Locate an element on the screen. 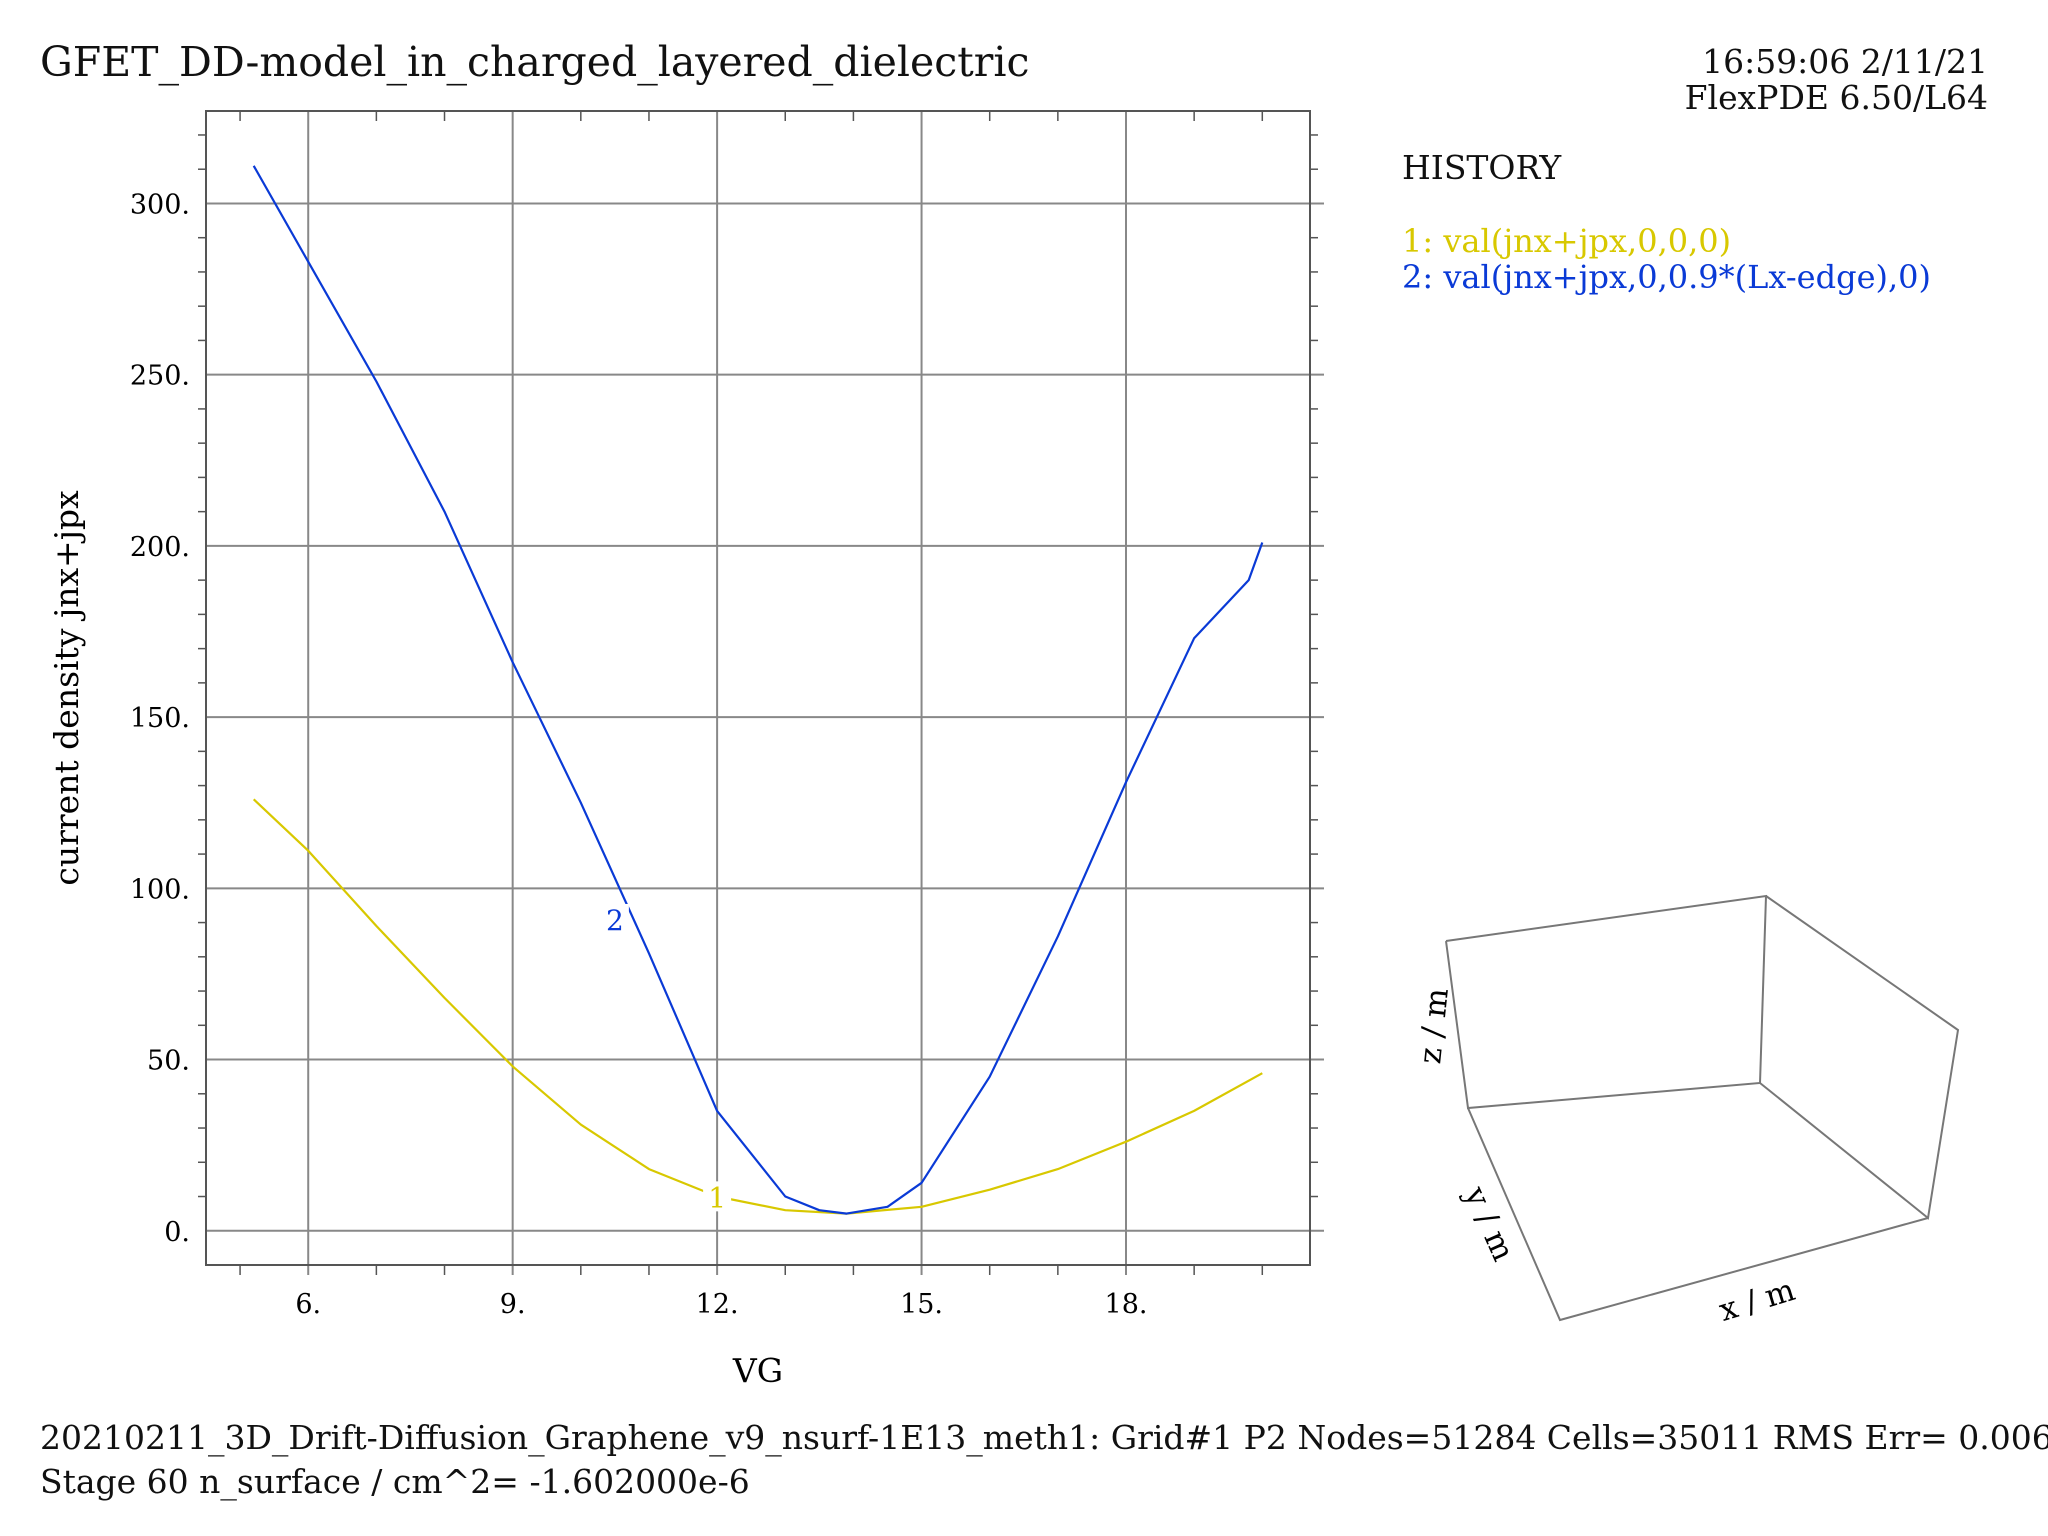 Image resolution: width=2048 pixels, height=1536 pixels. timestamp: 16:59:06 2/11/21 is located at coordinates (1845, 61).